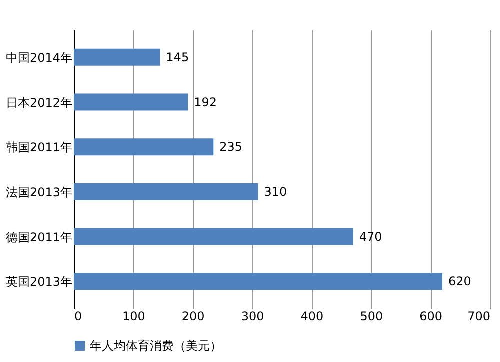 The height and width of the screenshot is (362, 500). Describe the element at coordinates (372, 317) in the screenshot. I see `x-tick-label: 500` at that location.